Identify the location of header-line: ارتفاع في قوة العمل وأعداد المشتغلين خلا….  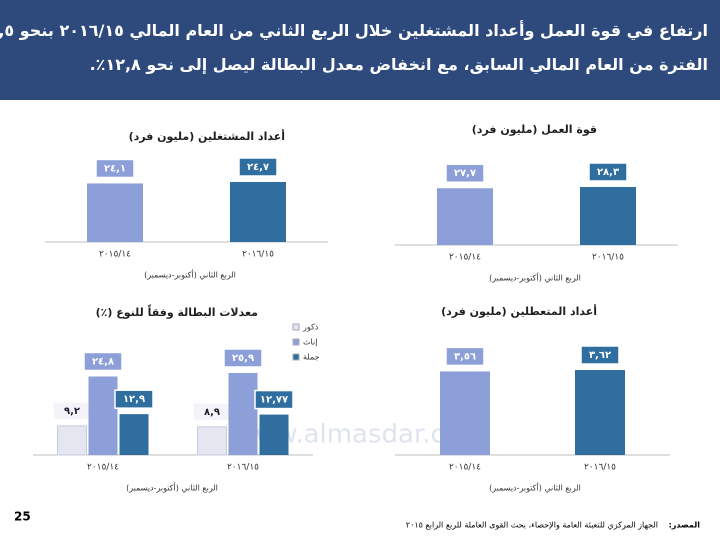
(354, 30).